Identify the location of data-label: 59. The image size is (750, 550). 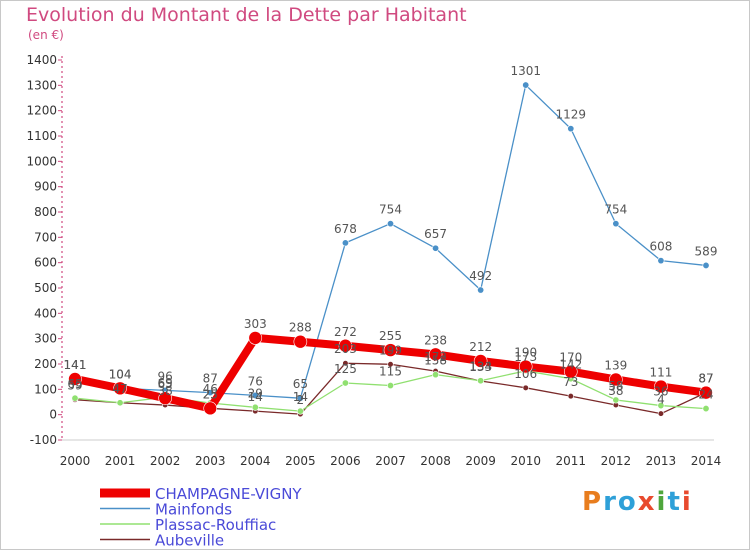
(74, 386).